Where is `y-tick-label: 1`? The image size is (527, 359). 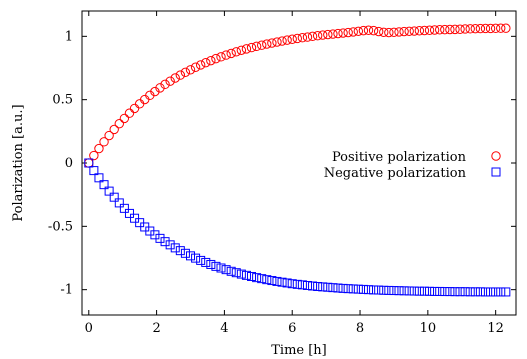
y-tick-label: 1 is located at coordinates (69, 36).